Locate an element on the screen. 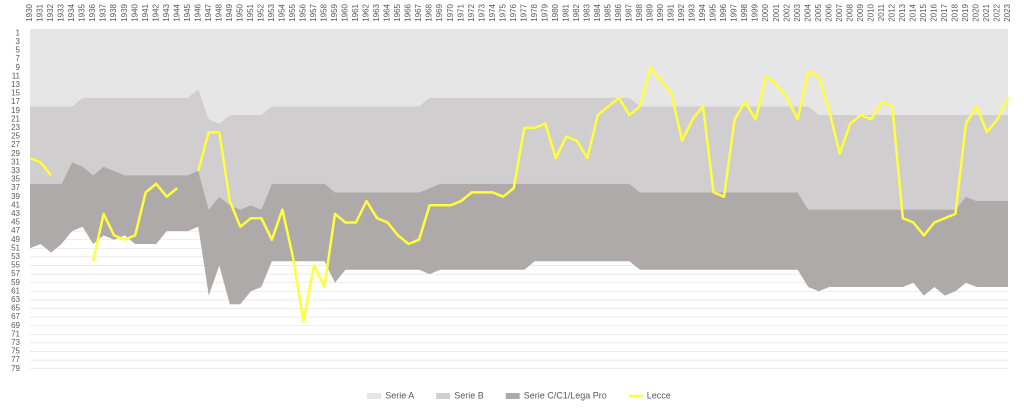  legend: Serie A Serie B Serie C/C1/Lega Pro Lecce is located at coordinates (519, 395).